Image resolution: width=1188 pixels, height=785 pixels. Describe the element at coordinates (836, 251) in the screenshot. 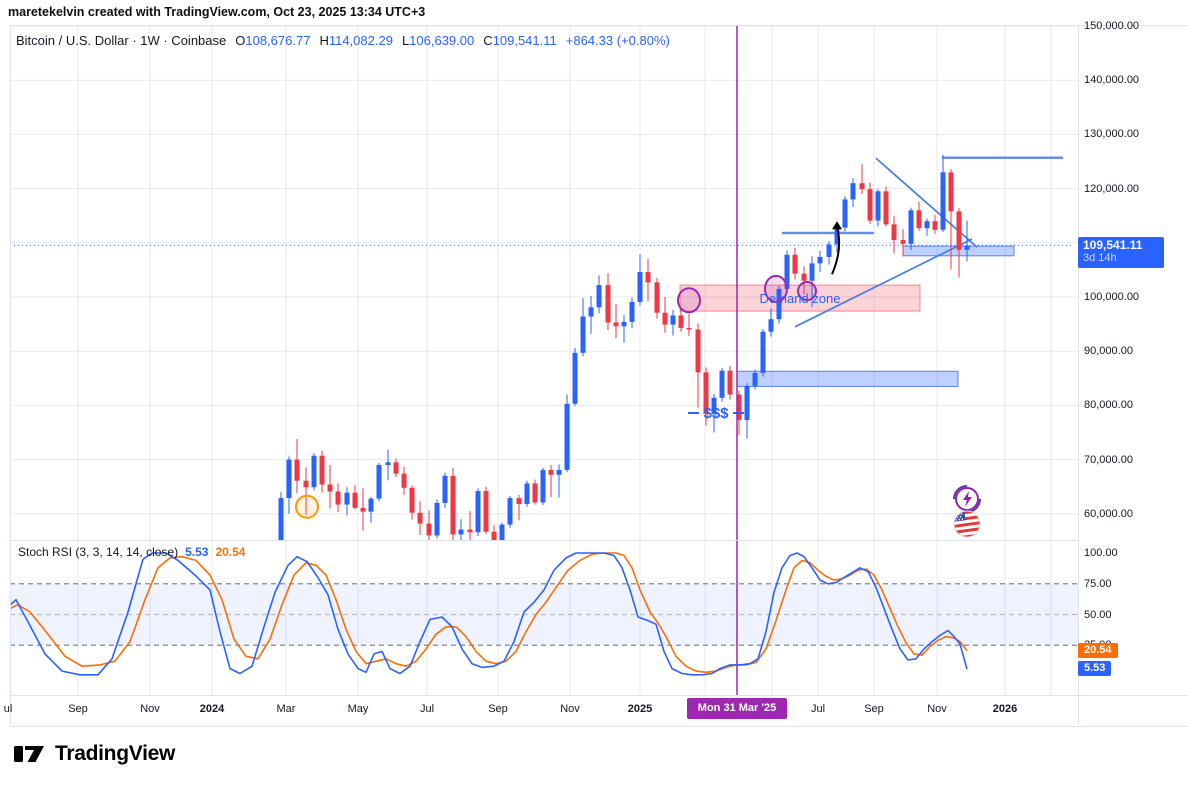

I see `up-arrow` at that location.